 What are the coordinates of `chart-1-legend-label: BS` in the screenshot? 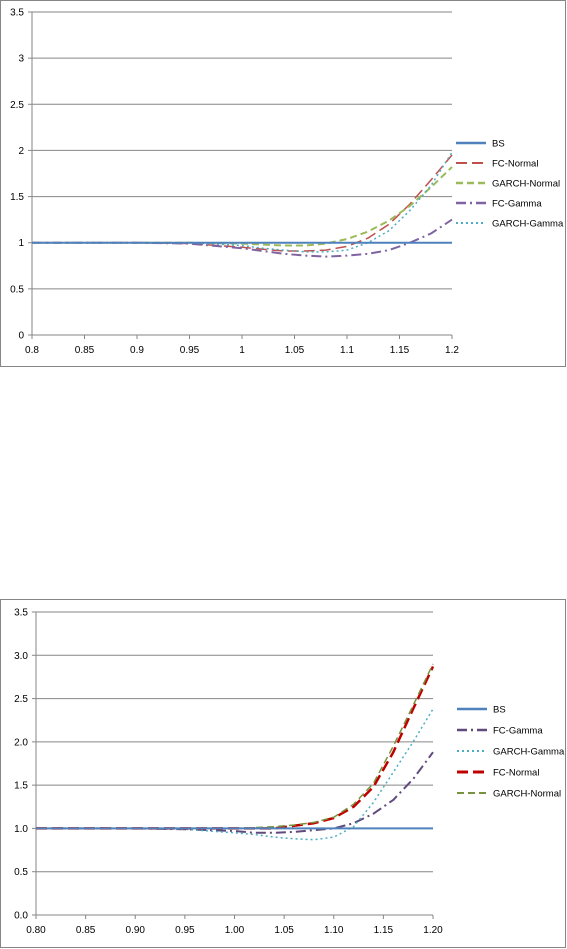 It's located at (498, 144).